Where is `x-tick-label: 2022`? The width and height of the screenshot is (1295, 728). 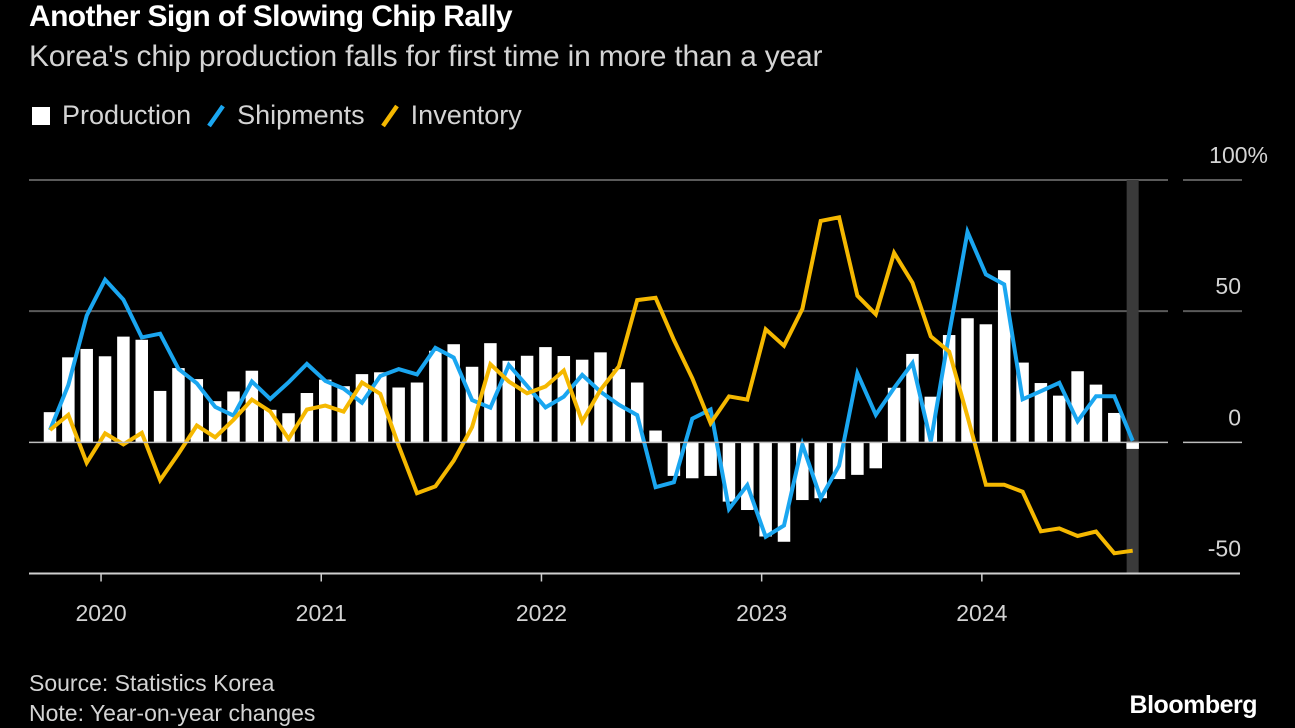
x-tick-label: 2022 is located at coordinates (541, 613).